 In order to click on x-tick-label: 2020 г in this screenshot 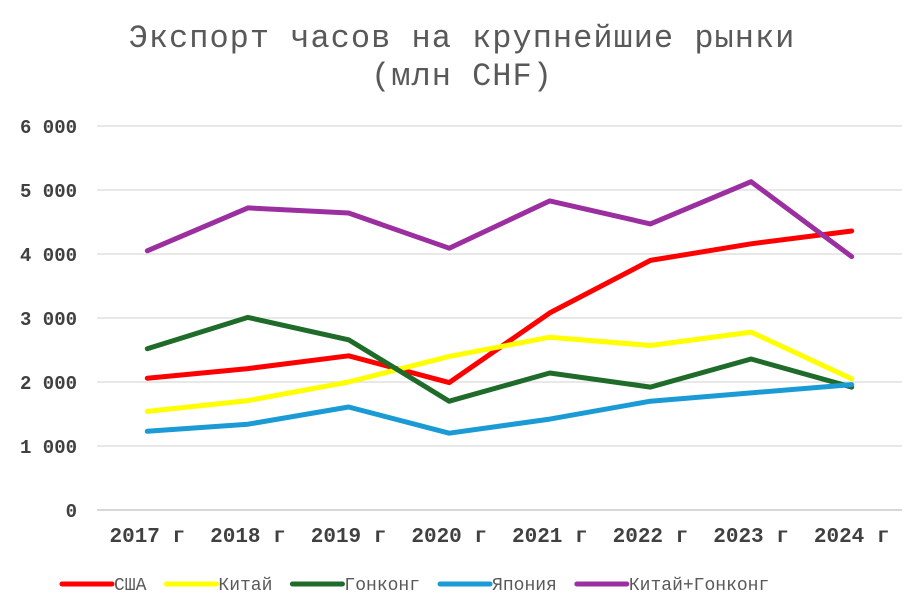, I will do `click(449, 537)`.